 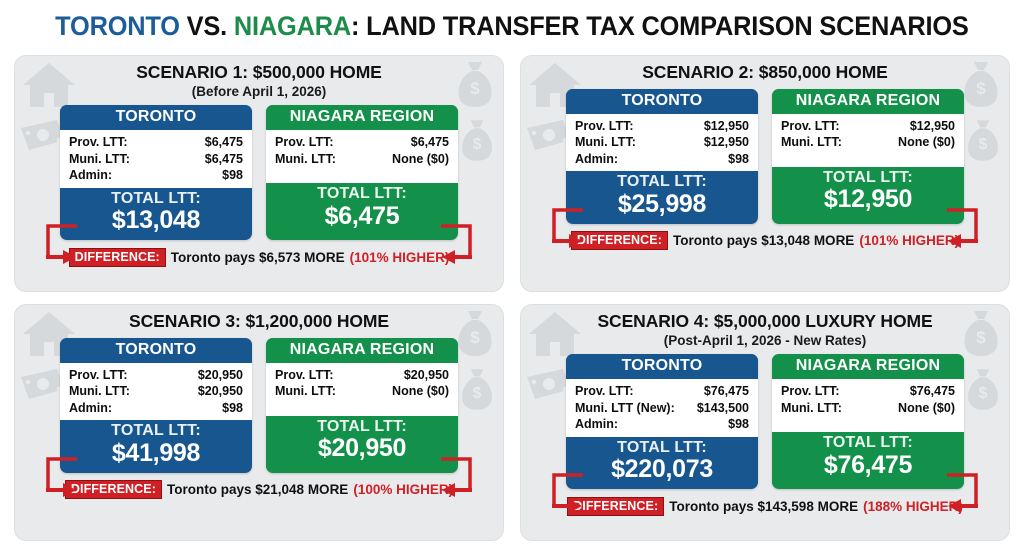 What do you see at coordinates (223, 142) in the screenshot?
I see `tax-row-value: $6,475` at bounding box center [223, 142].